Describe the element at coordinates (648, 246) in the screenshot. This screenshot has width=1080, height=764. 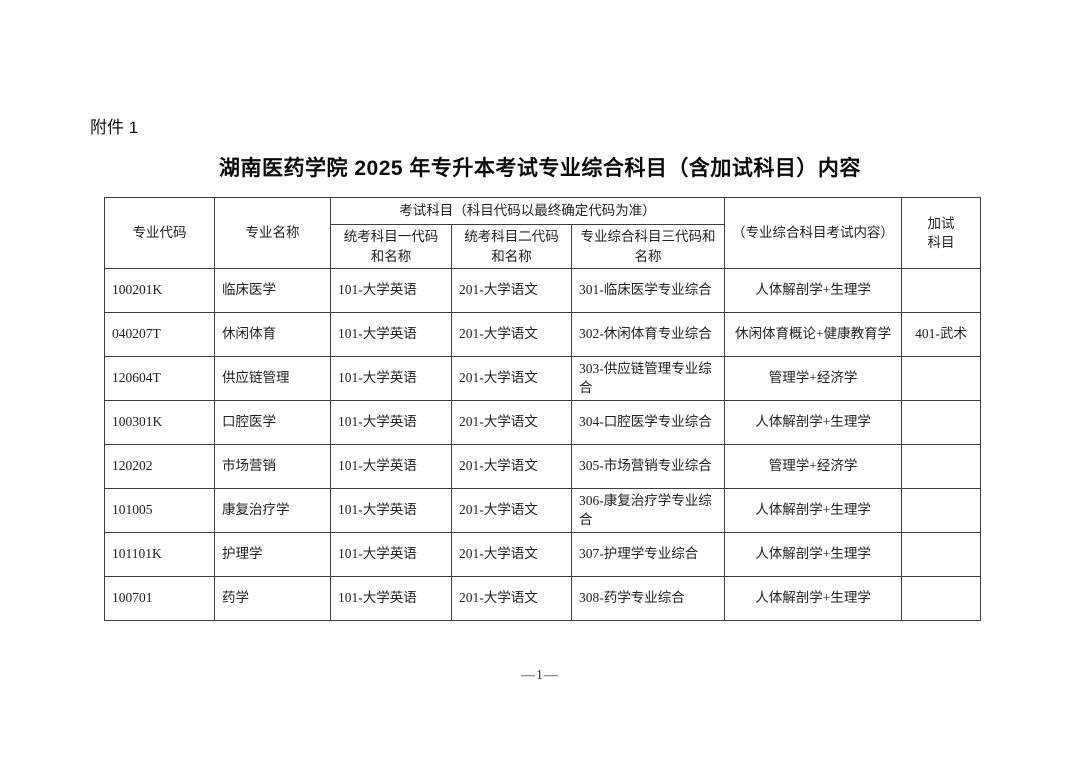
I see `header-subject3: 专业综合科目三代码和 名称` at that location.